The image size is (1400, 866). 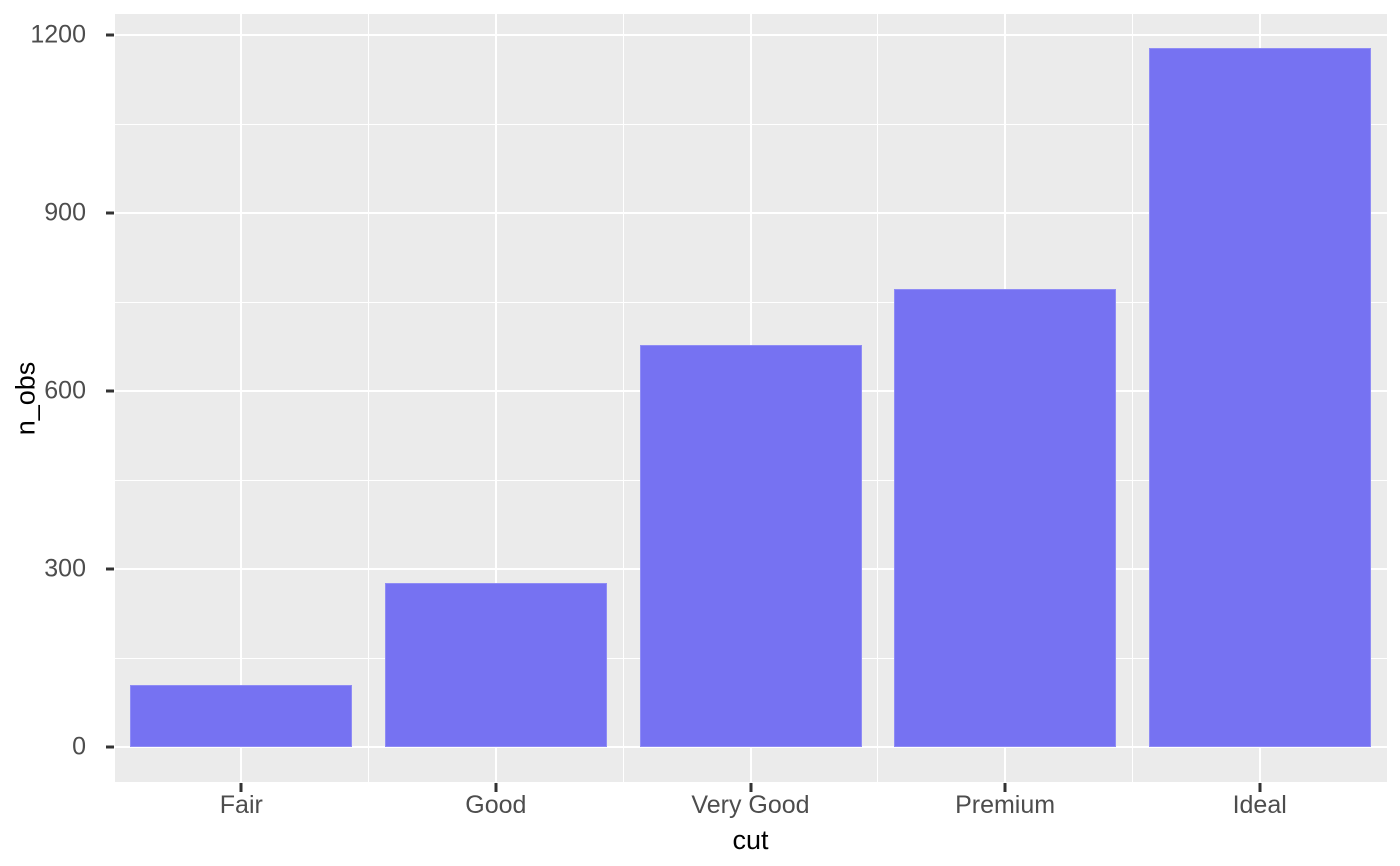 What do you see at coordinates (1005, 805) in the screenshot?
I see `x-tick-label: Premium` at bounding box center [1005, 805].